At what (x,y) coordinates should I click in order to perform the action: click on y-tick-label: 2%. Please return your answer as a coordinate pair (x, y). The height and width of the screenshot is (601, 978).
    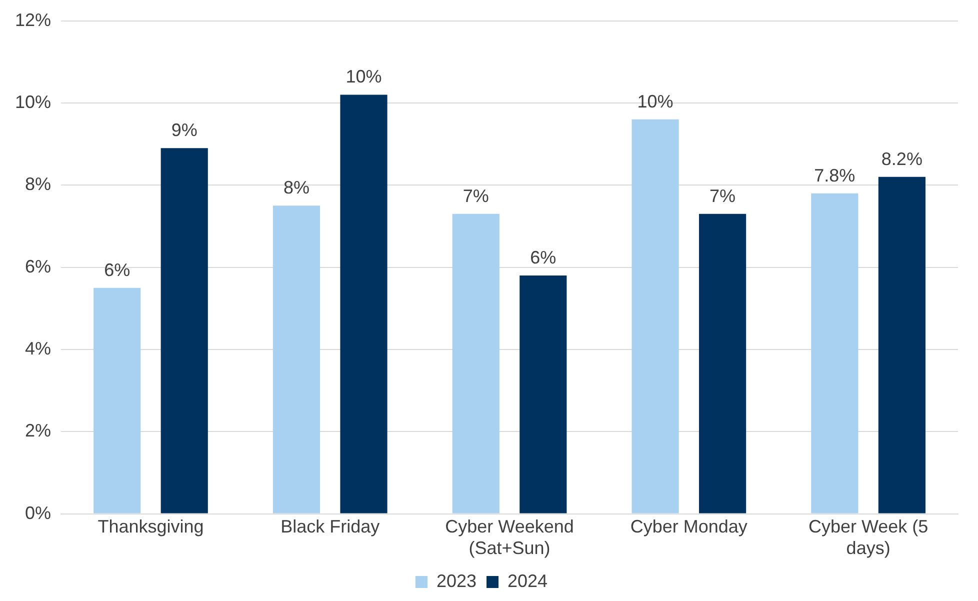
    Looking at the image, I should click on (38, 430).